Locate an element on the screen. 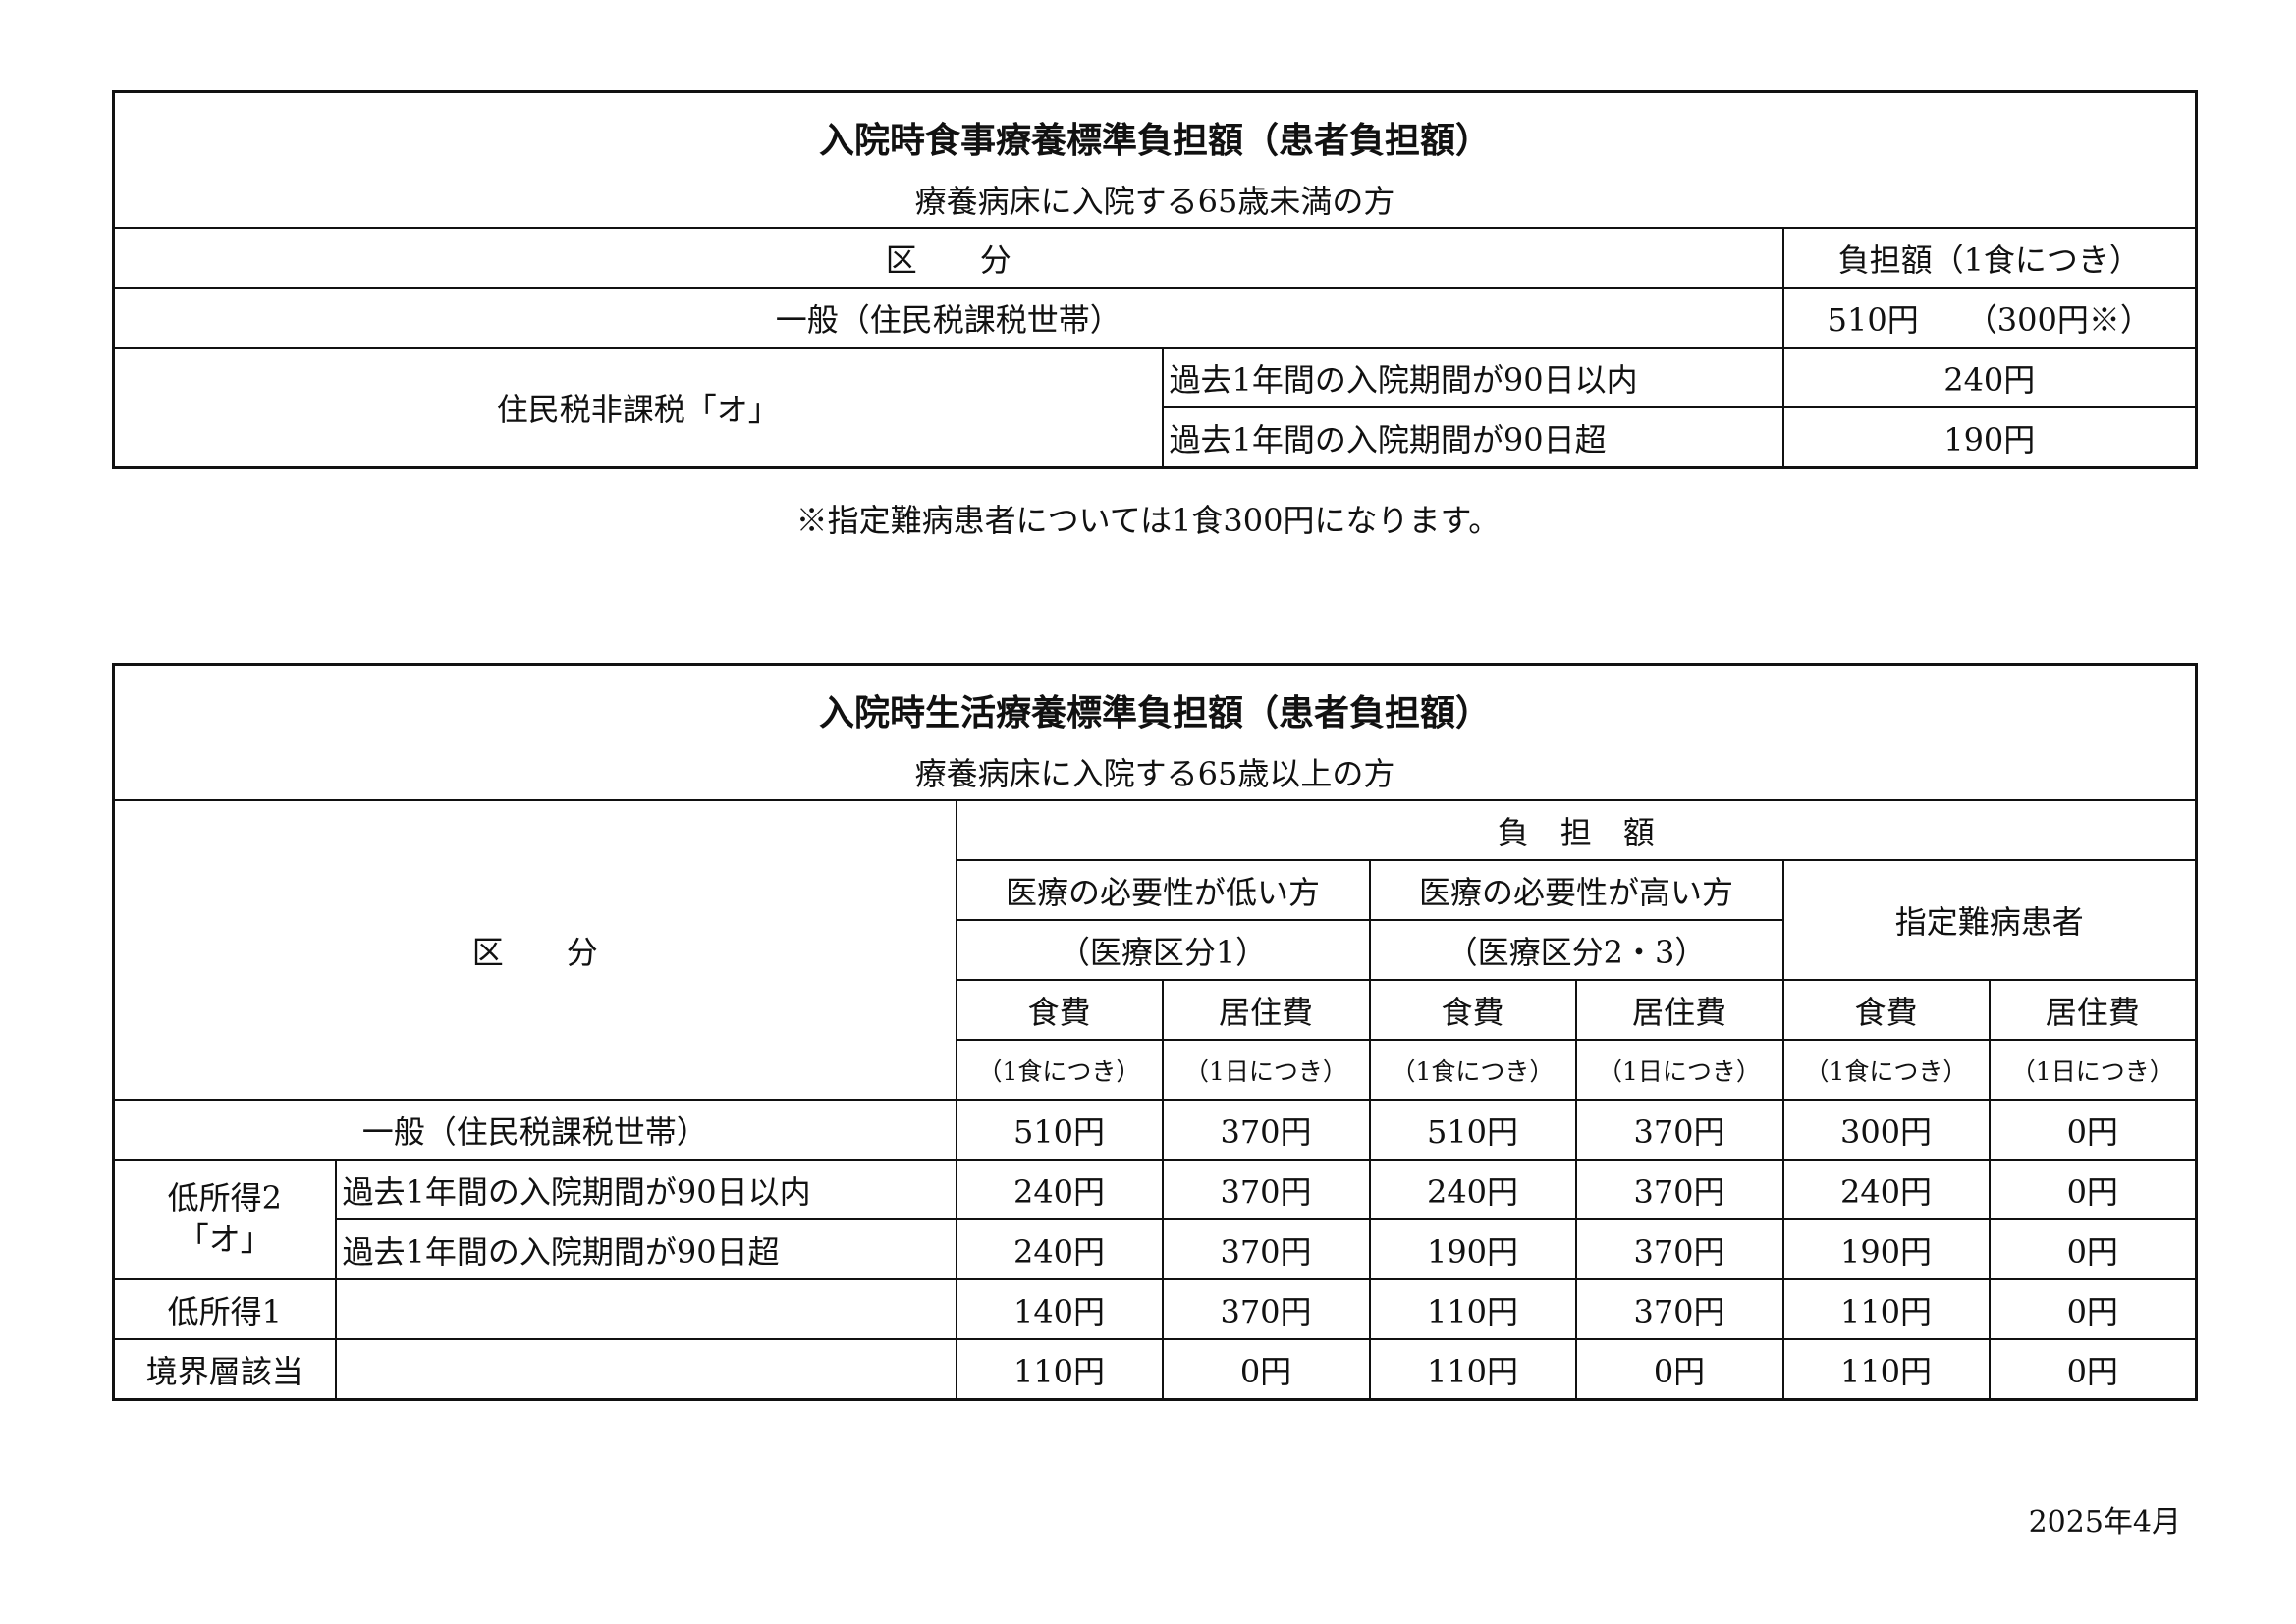 The width and height of the screenshot is (2296, 1624). row-category: 境界層該当 is located at coordinates (224, 1369).